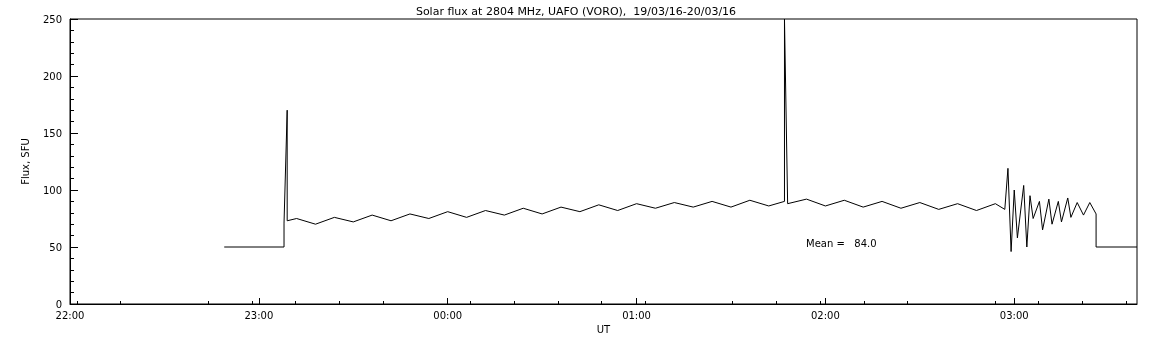  What do you see at coordinates (70, 315) in the screenshot?
I see `x-tick-label: 22:00` at bounding box center [70, 315].